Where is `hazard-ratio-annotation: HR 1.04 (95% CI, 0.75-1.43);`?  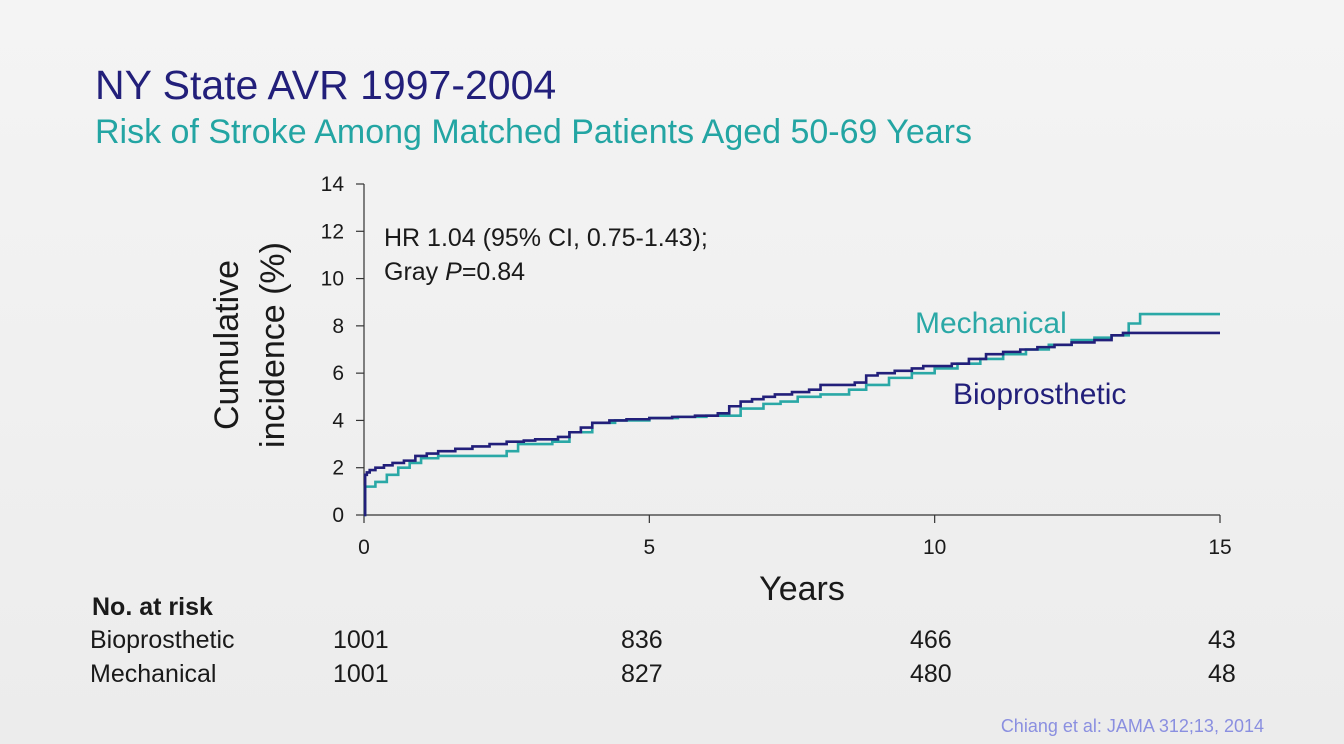
hazard-ratio-annotation: HR 1.04 (95% CI, 0.75-1.43); is located at coordinates (546, 238).